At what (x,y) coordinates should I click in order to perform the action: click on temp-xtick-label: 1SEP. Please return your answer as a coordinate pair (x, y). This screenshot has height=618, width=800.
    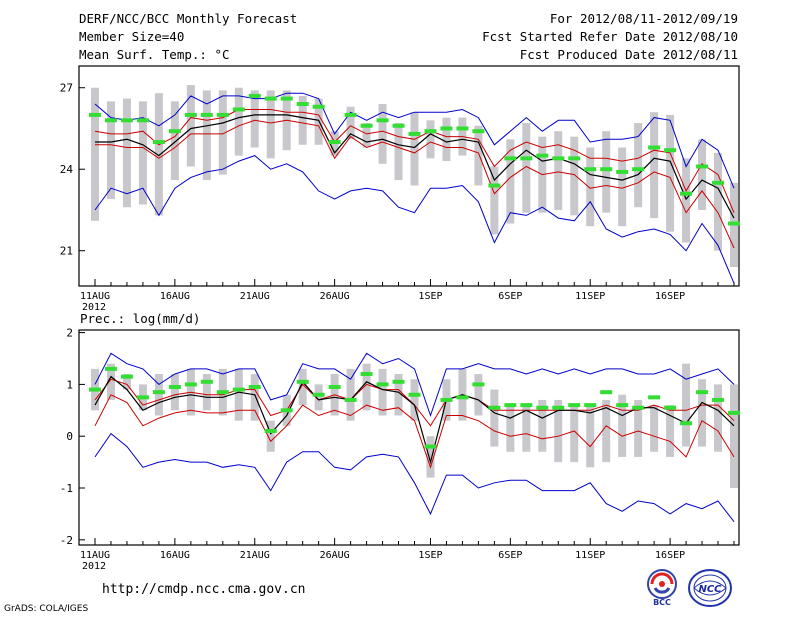
    Looking at the image, I should click on (430, 296).